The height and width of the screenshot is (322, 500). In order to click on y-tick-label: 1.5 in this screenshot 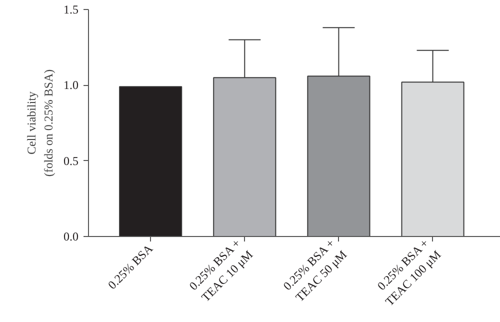, I will do `click(71, 9)`.